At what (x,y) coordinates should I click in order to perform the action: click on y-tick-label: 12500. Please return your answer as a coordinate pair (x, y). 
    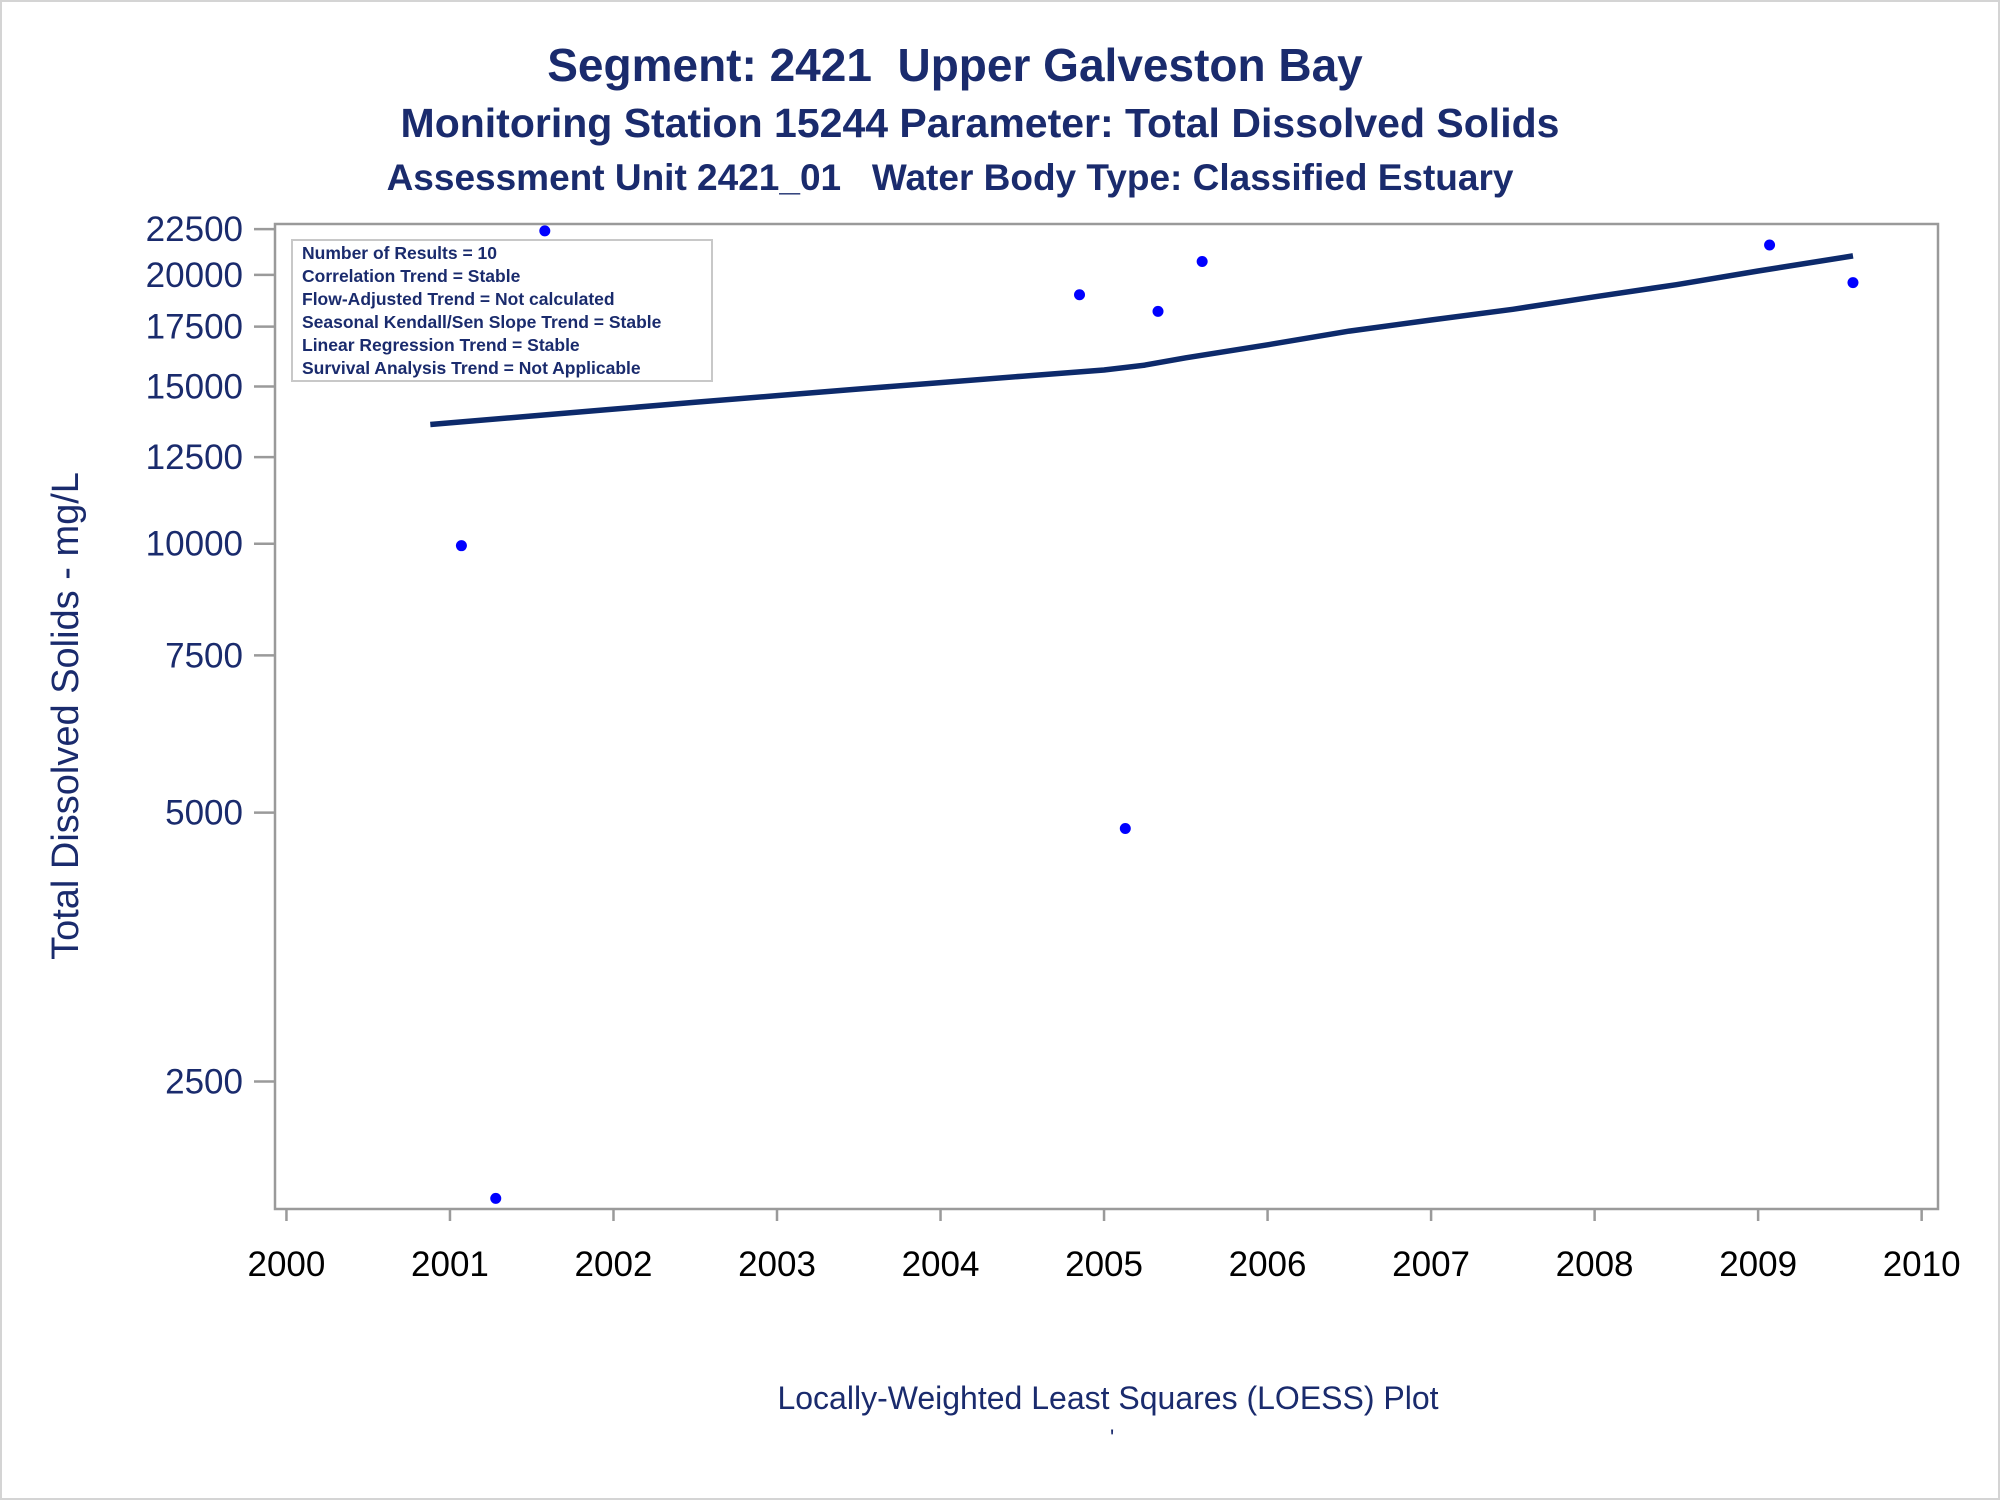
    Looking at the image, I should click on (194, 457).